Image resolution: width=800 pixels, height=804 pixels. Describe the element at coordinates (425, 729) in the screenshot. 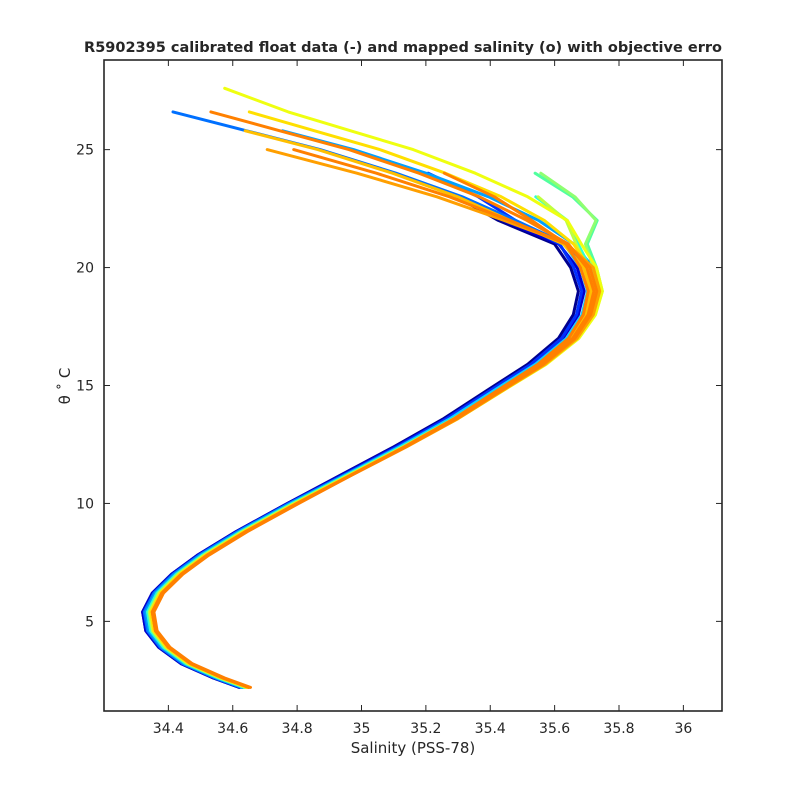

I see `x-tick-label: 35.2` at that location.